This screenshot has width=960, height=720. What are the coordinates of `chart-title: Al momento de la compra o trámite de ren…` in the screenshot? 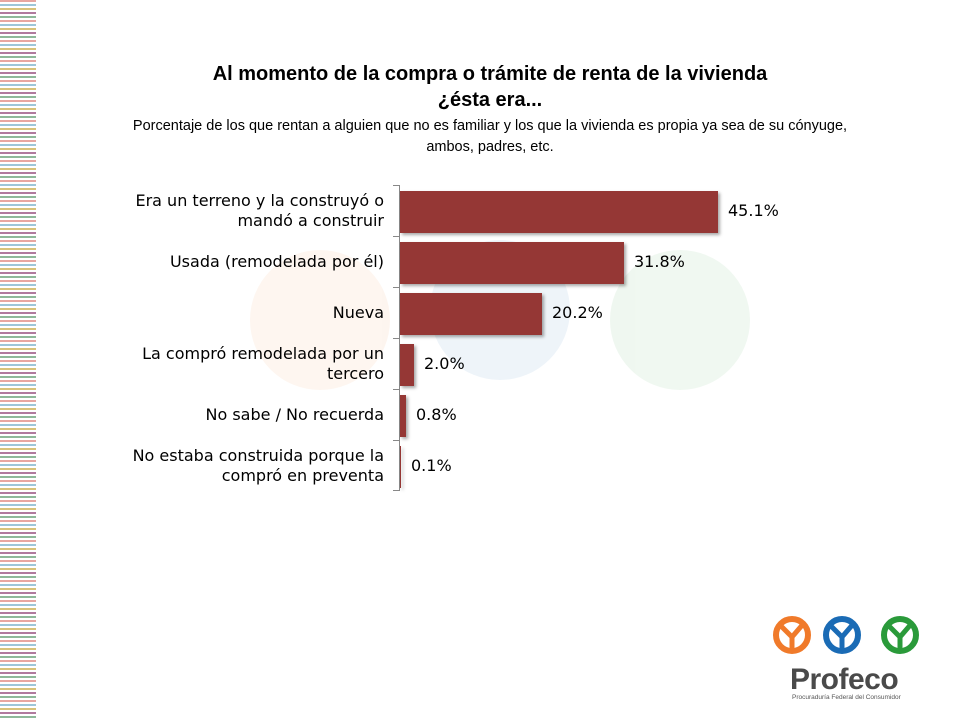 It's located at (490, 74).